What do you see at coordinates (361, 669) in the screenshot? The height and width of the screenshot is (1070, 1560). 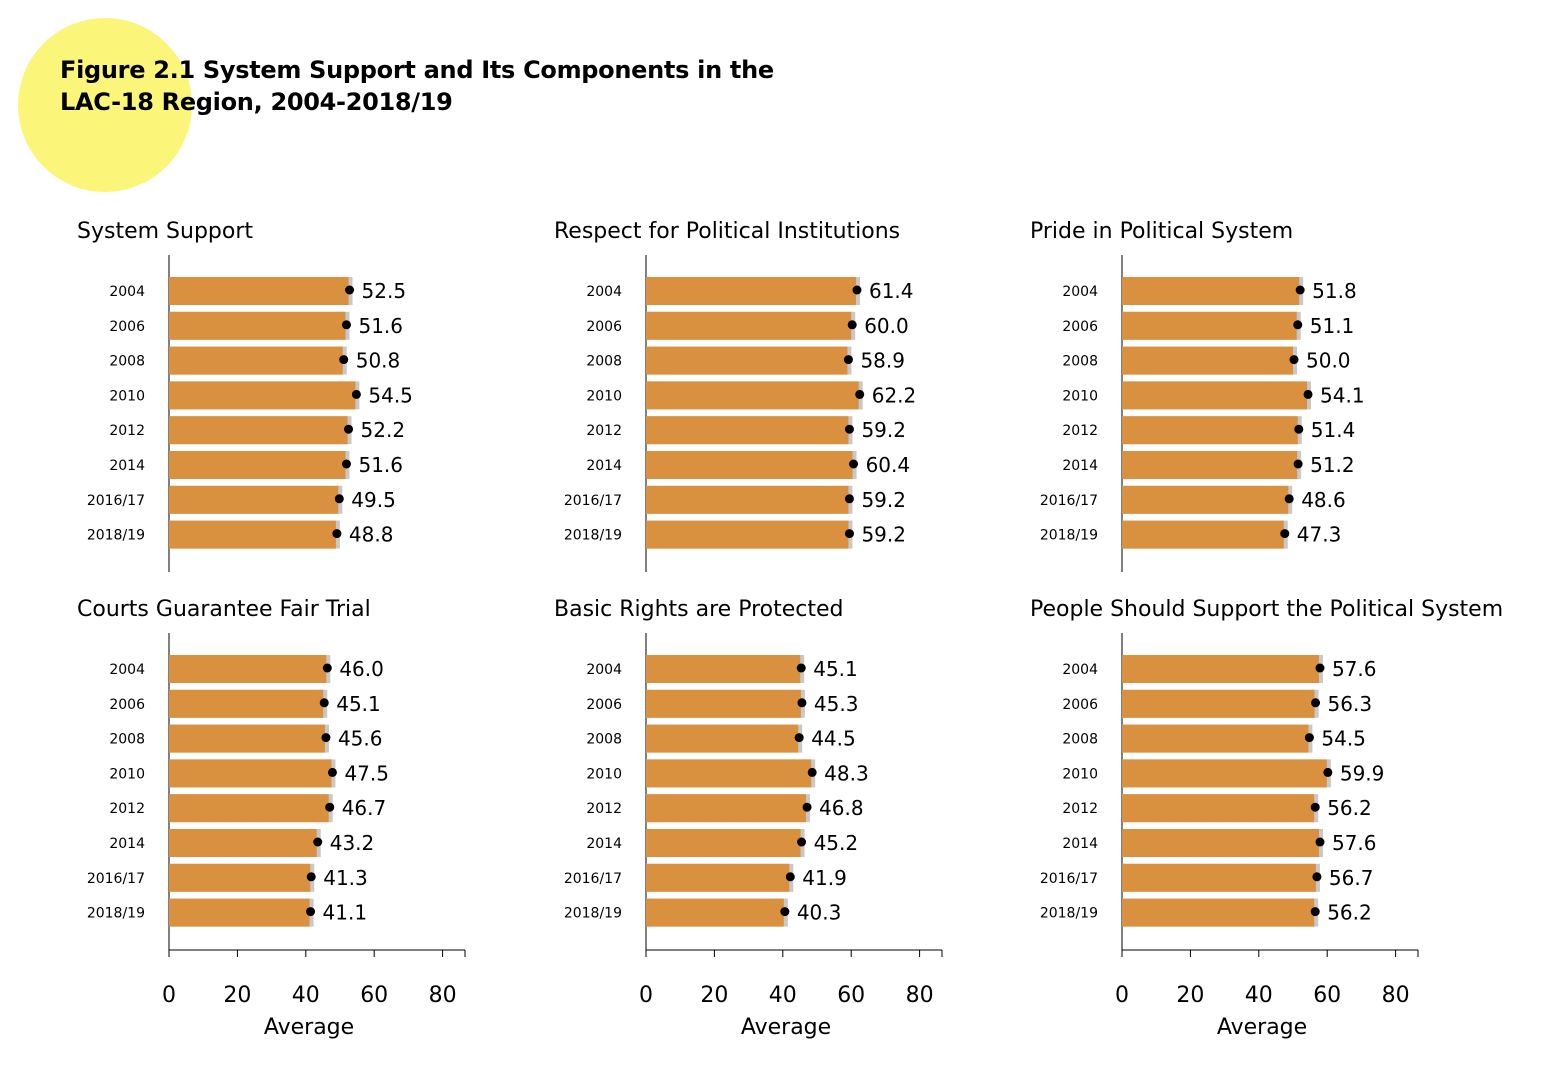 I see `data-label: 46.0` at bounding box center [361, 669].